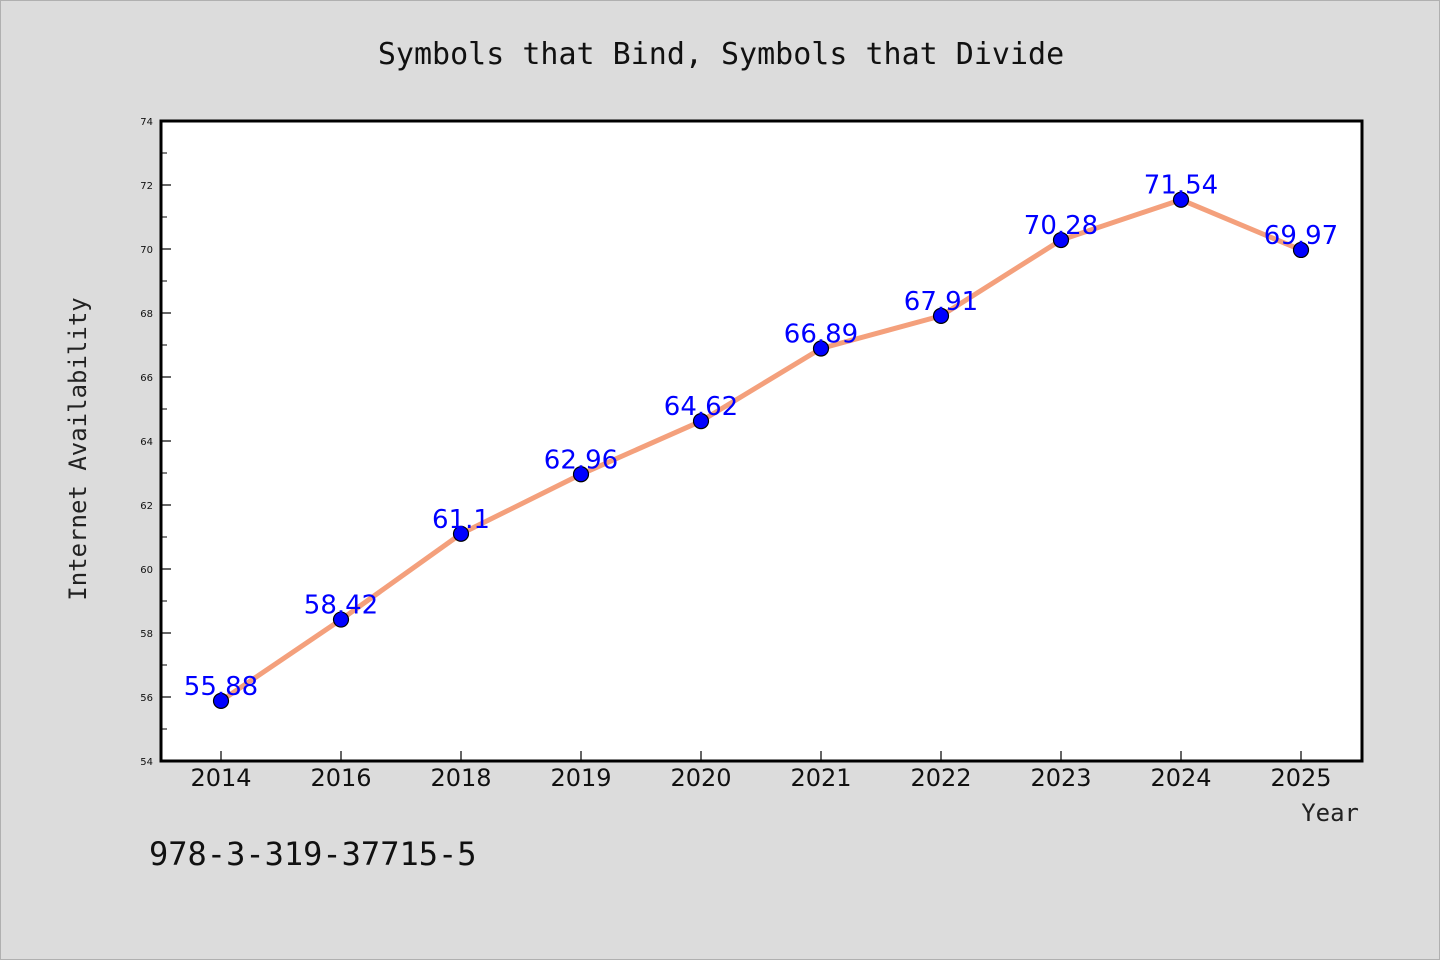  What do you see at coordinates (146, 314) in the screenshot?
I see `y-tick-label: 68` at bounding box center [146, 314].